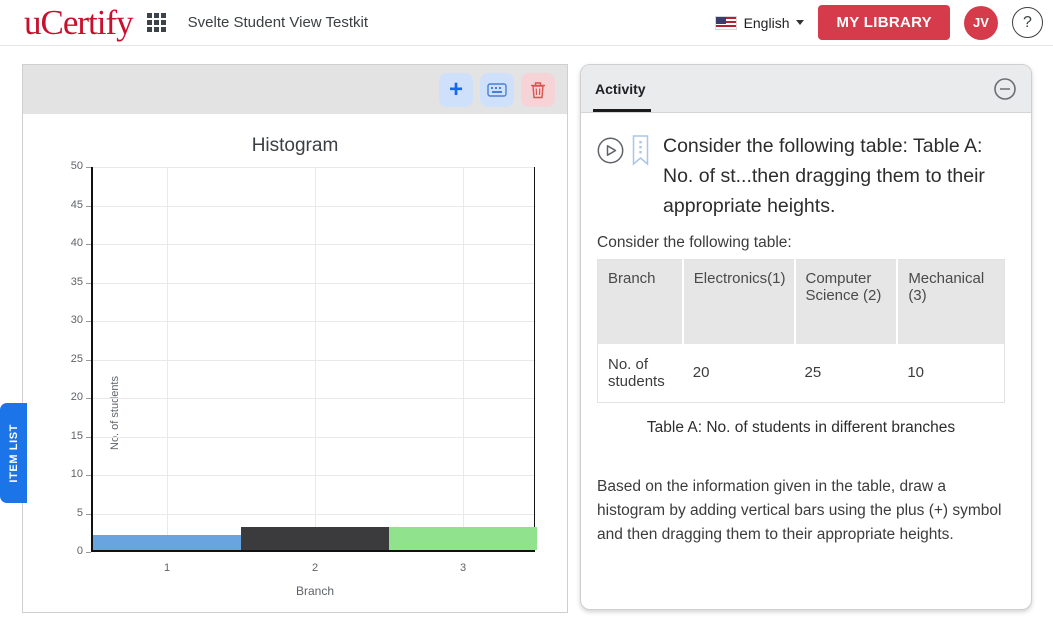 This screenshot has width=1053, height=626. Describe the element at coordinates (725, 22) in the screenshot. I see `us-flag-icon` at that location.